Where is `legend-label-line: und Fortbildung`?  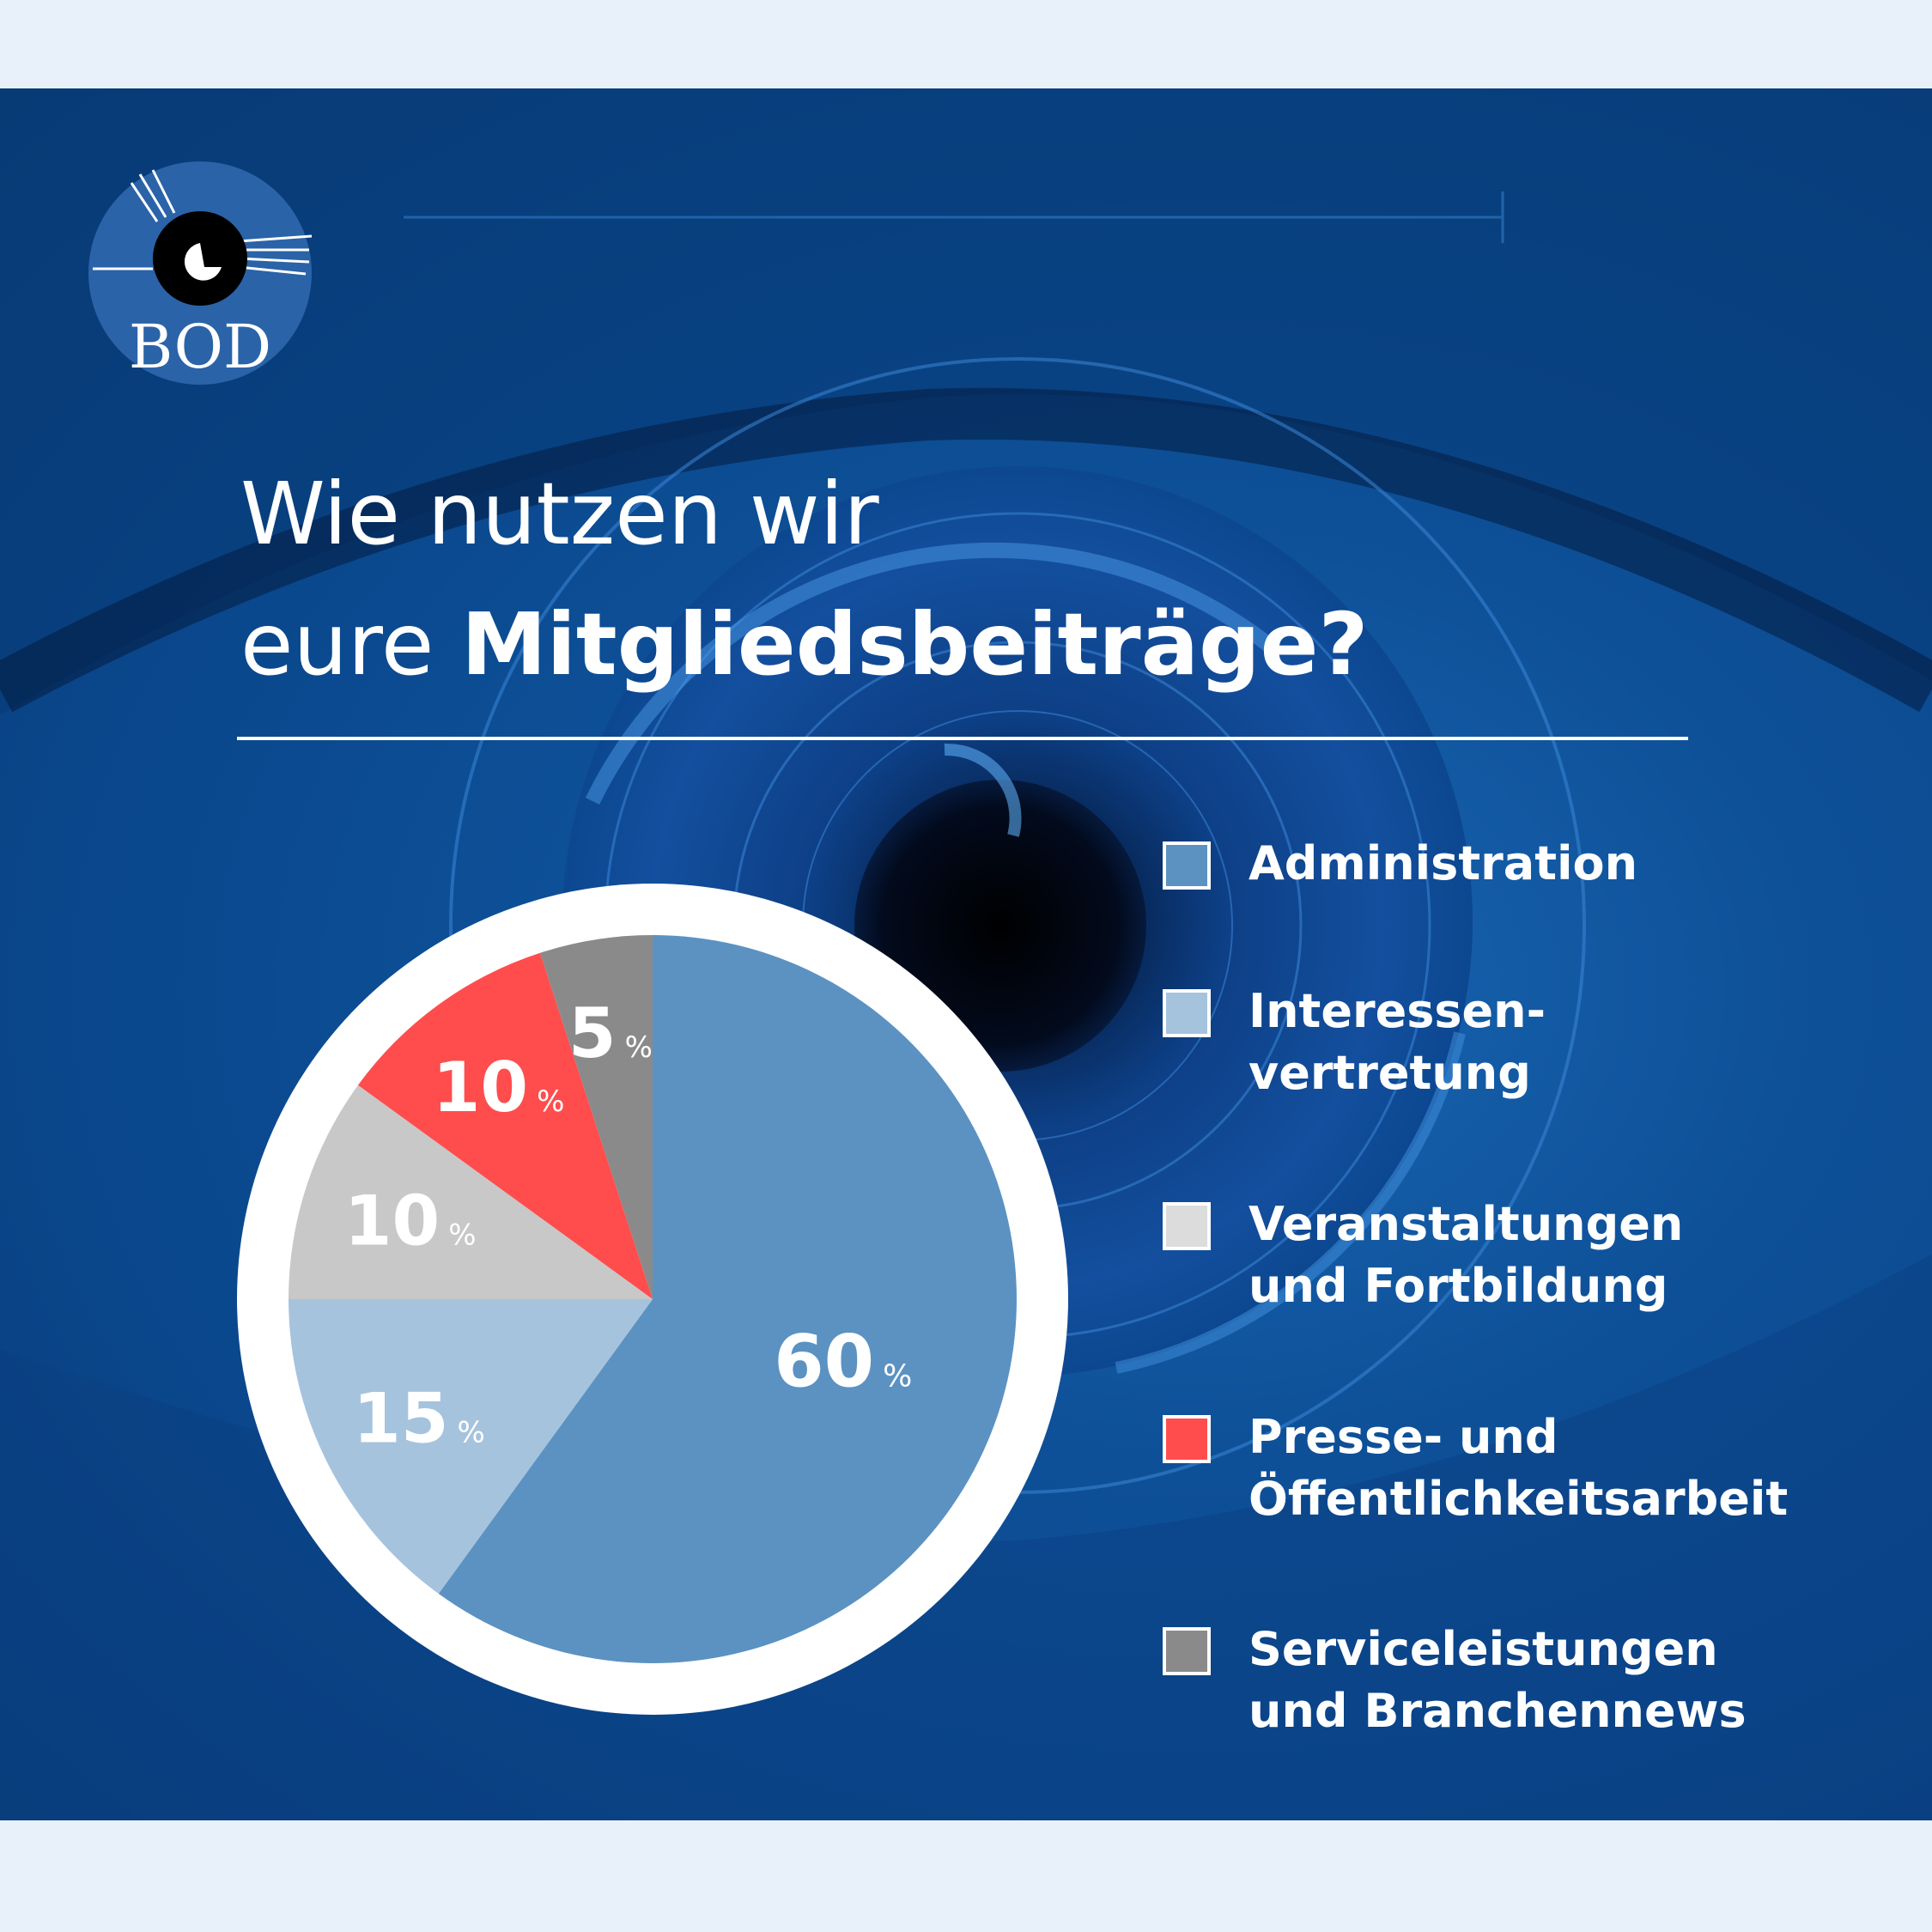 legend-label-line: und Fortbildung is located at coordinates (1459, 1286).